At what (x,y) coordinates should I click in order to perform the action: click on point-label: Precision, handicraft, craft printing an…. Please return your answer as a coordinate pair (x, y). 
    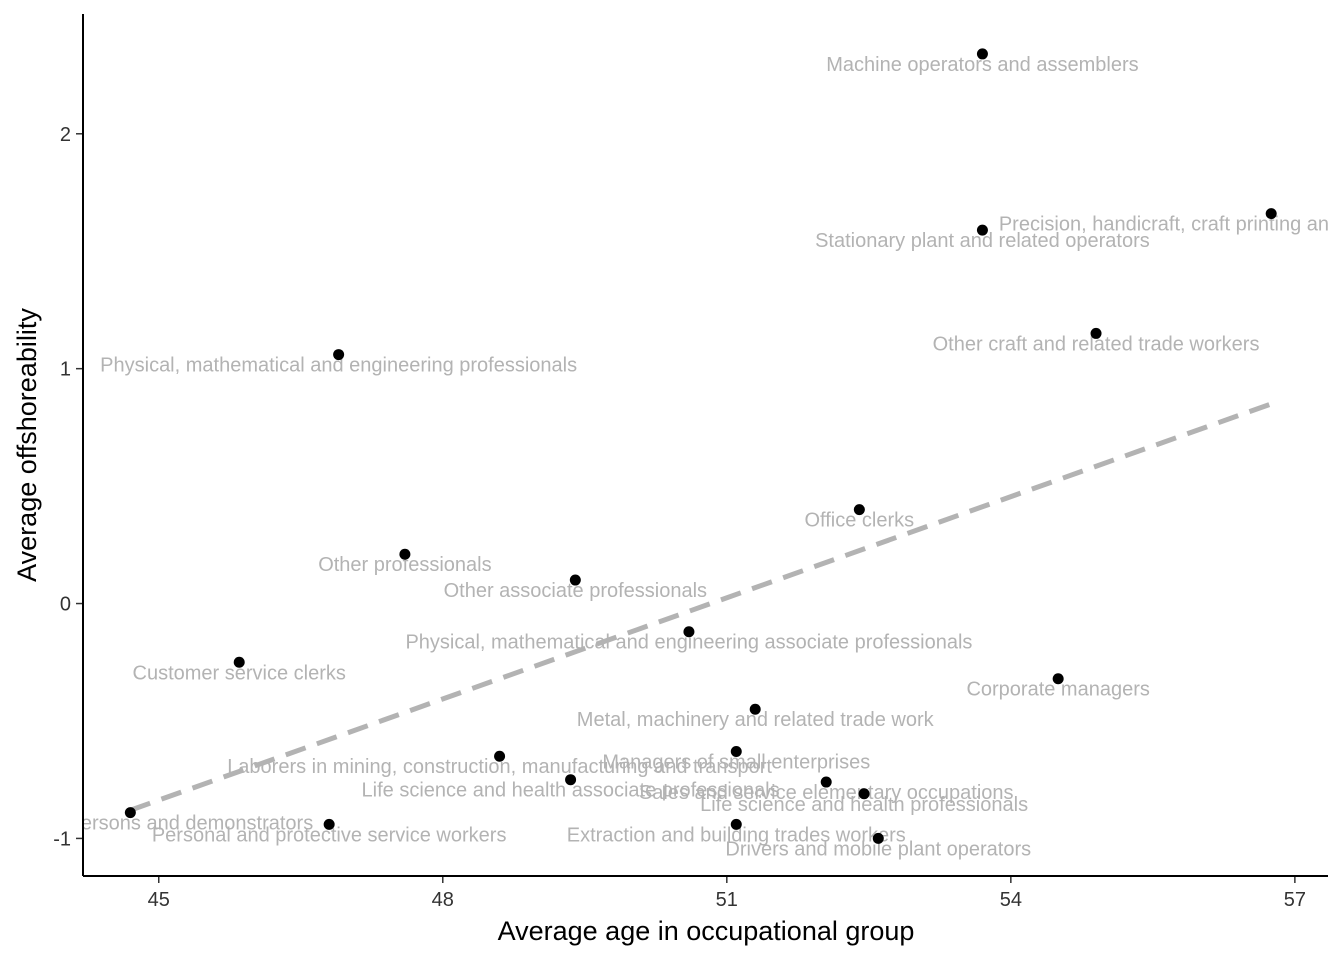
    Looking at the image, I should click on (1171, 225).